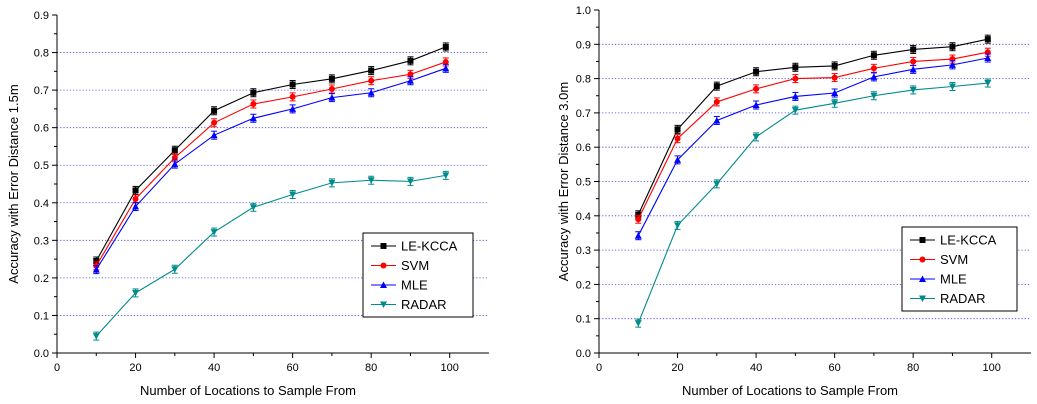  What do you see at coordinates (13, 183) in the screenshot?
I see `y-axis-label: Accuracy with Error Distance 1.5m` at bounding box center [13, 183].